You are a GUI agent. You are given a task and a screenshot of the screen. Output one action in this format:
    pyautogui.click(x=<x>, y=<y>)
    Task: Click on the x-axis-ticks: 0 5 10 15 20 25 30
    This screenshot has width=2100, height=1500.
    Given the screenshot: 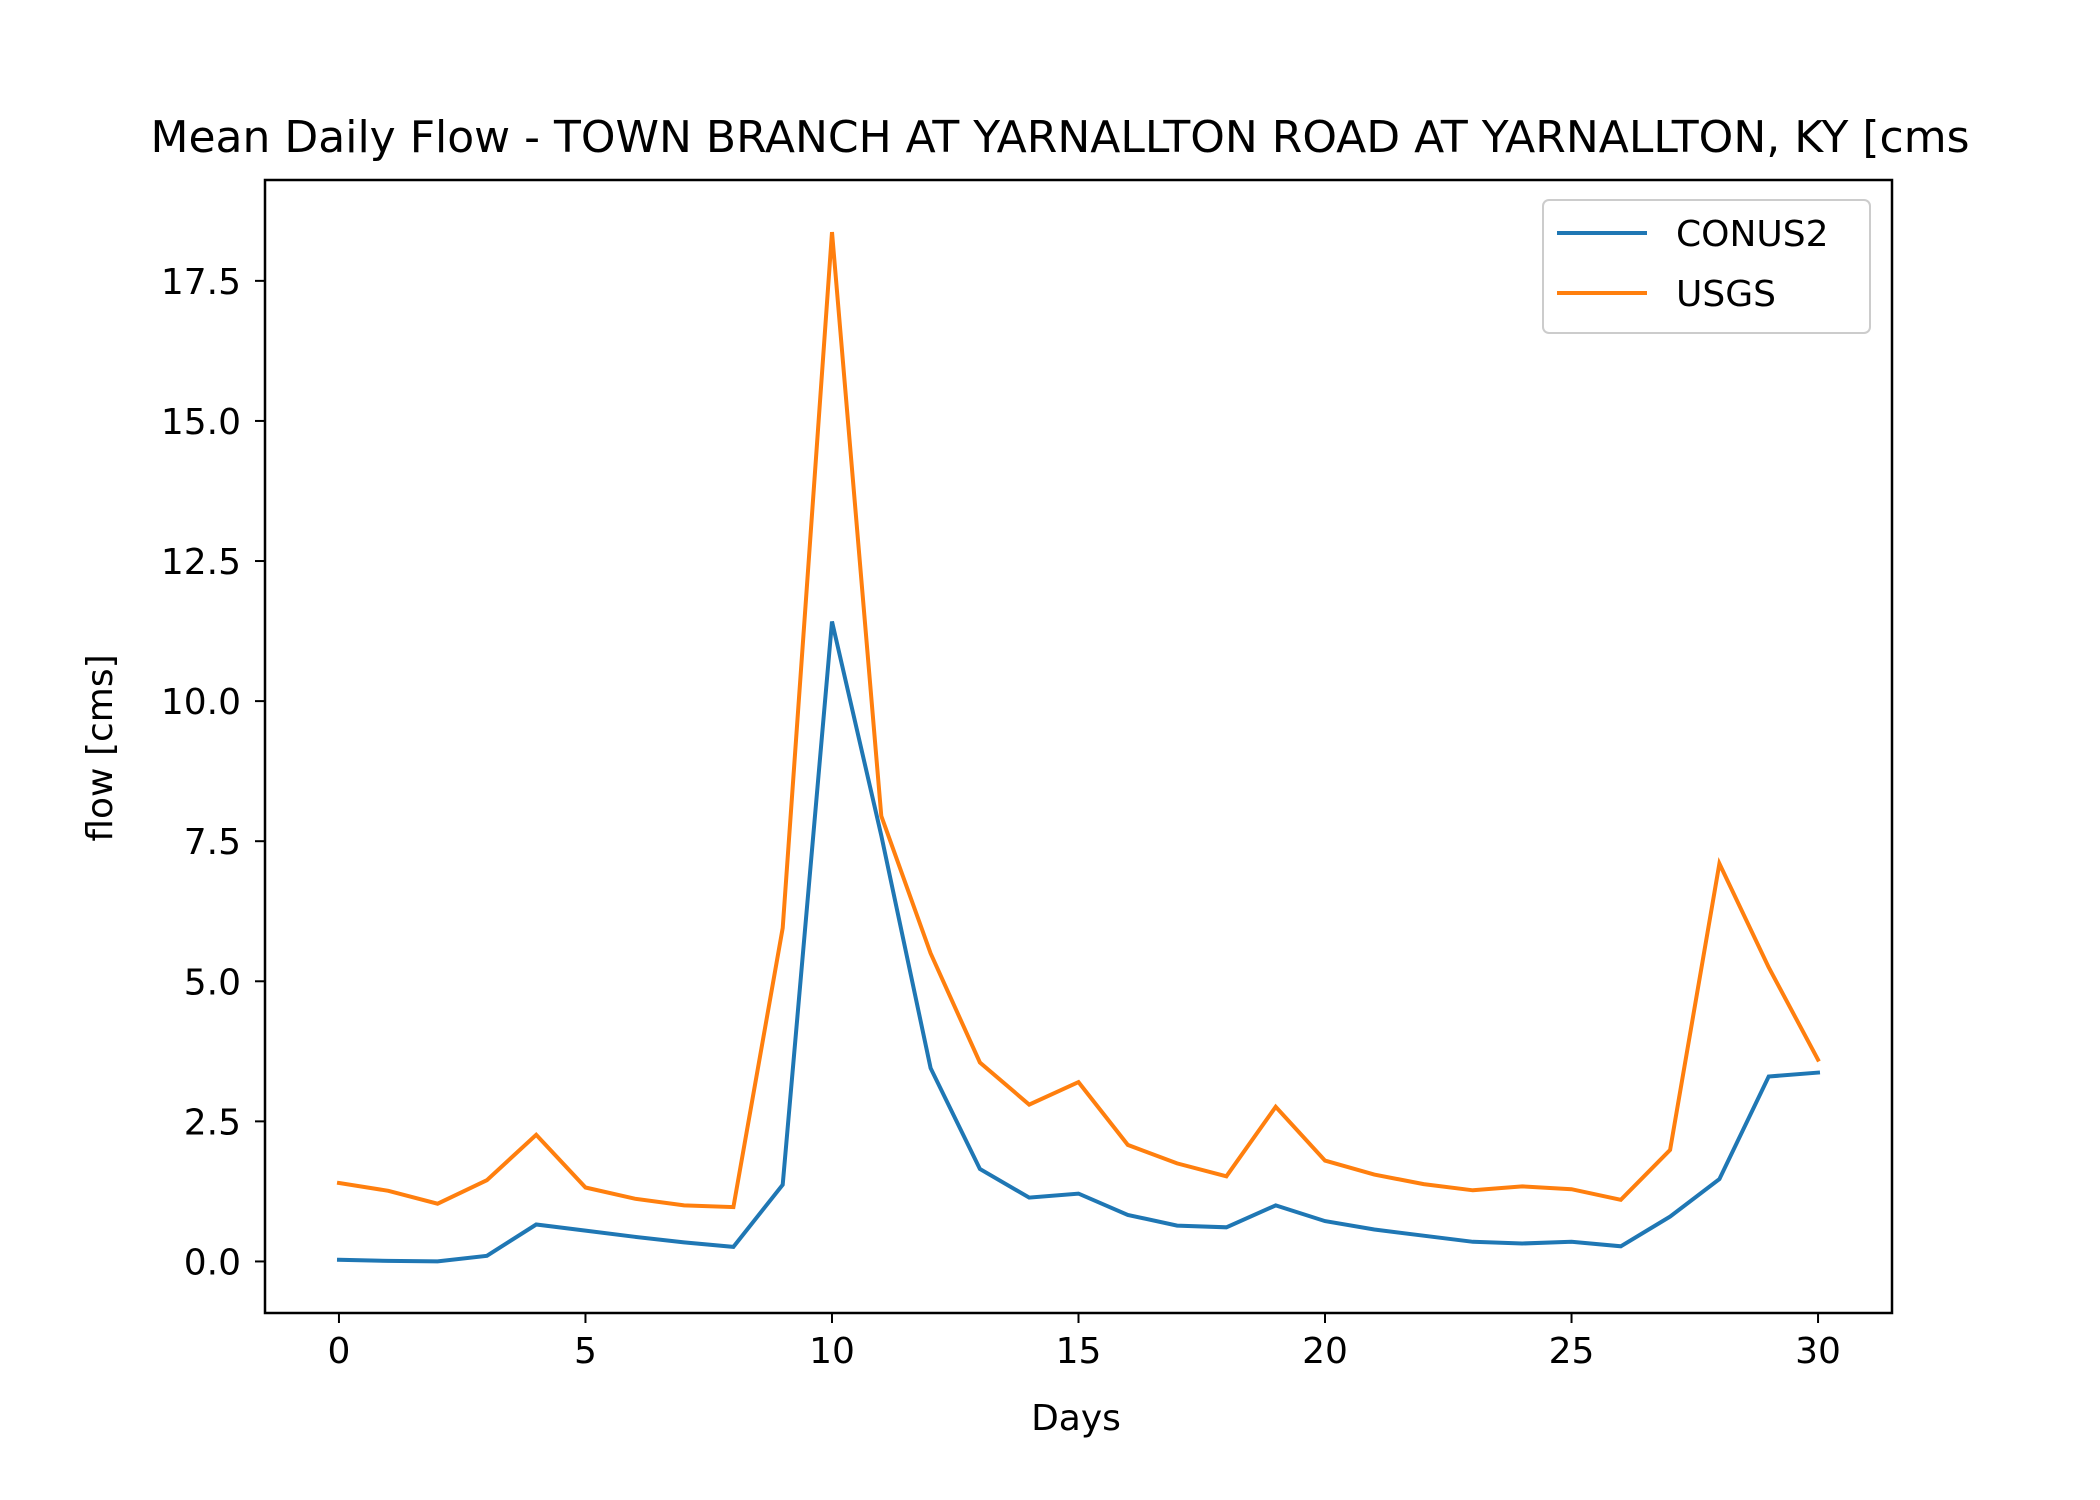 What is the action you would take?
    pyautogui.click(x=1084, y=1342)
    